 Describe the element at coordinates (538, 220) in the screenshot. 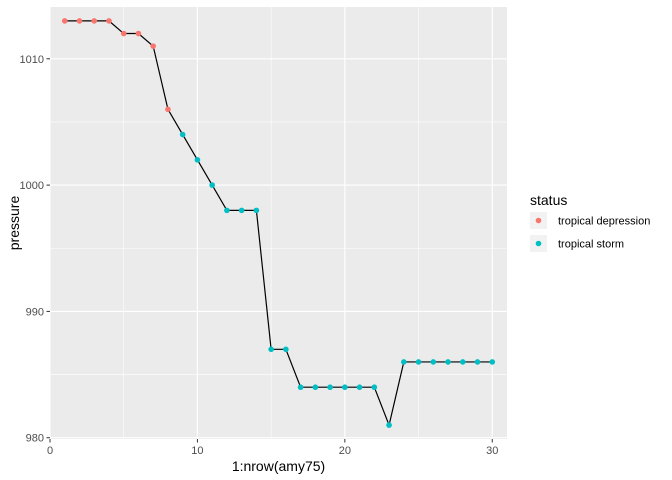

I see `legend-point-tropical-depression` at that location.